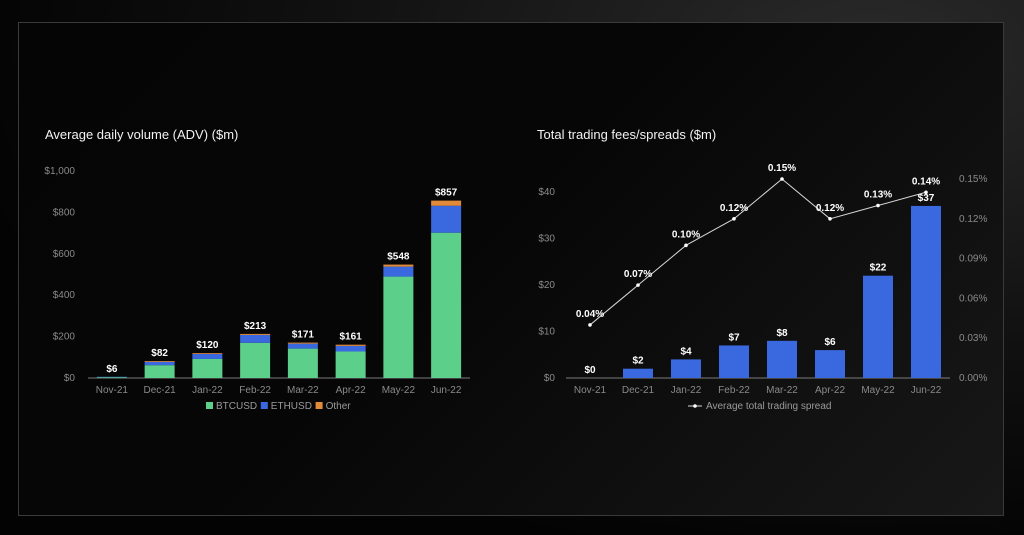 The height and width of the screenshot is (535, 1024). Describe the element at coordinates (878, 195) in the screenshot. I see `spread-label: 0.13%` at that location.